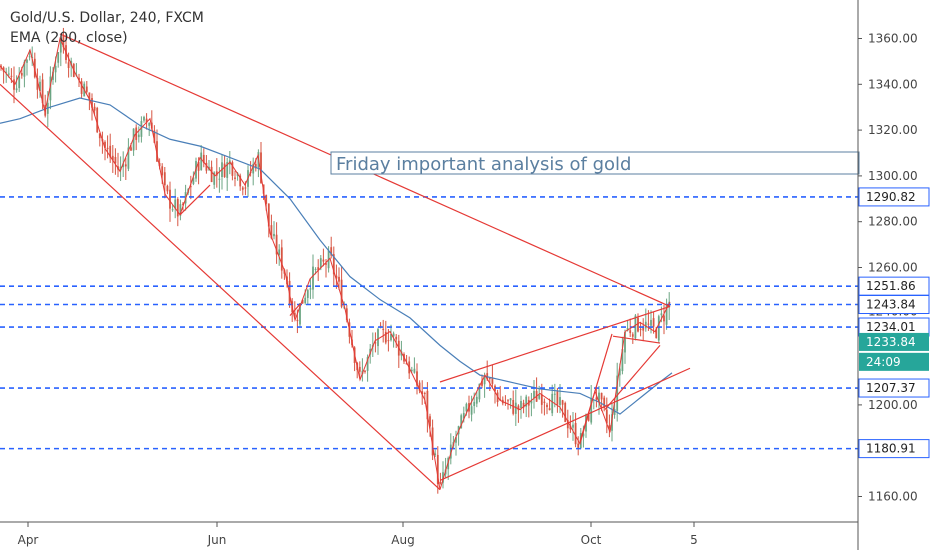  What do you see at coordinates (402, 540) in the screenshot?
I see `x-tick-label: Aug` at bounding box center [402, 540].